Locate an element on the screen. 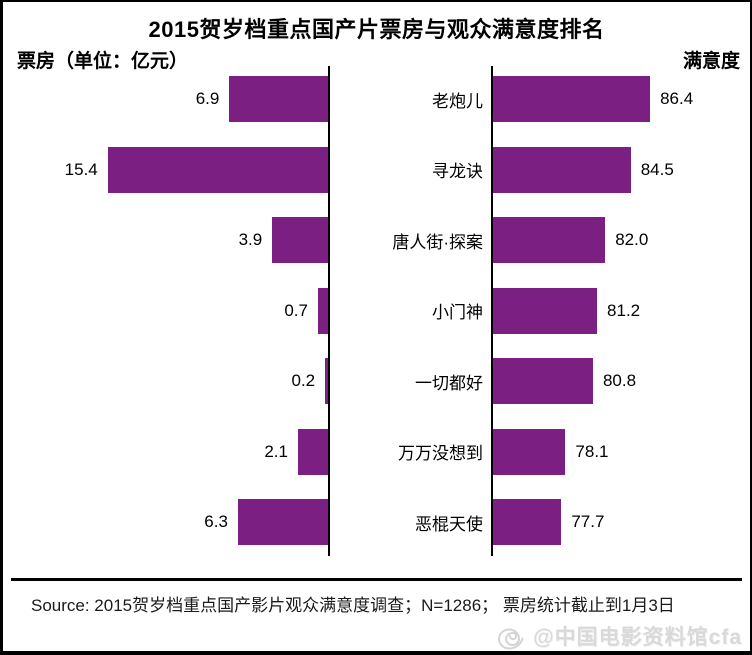  box-office-value: 6.9 is located at coordinates (207, 99).